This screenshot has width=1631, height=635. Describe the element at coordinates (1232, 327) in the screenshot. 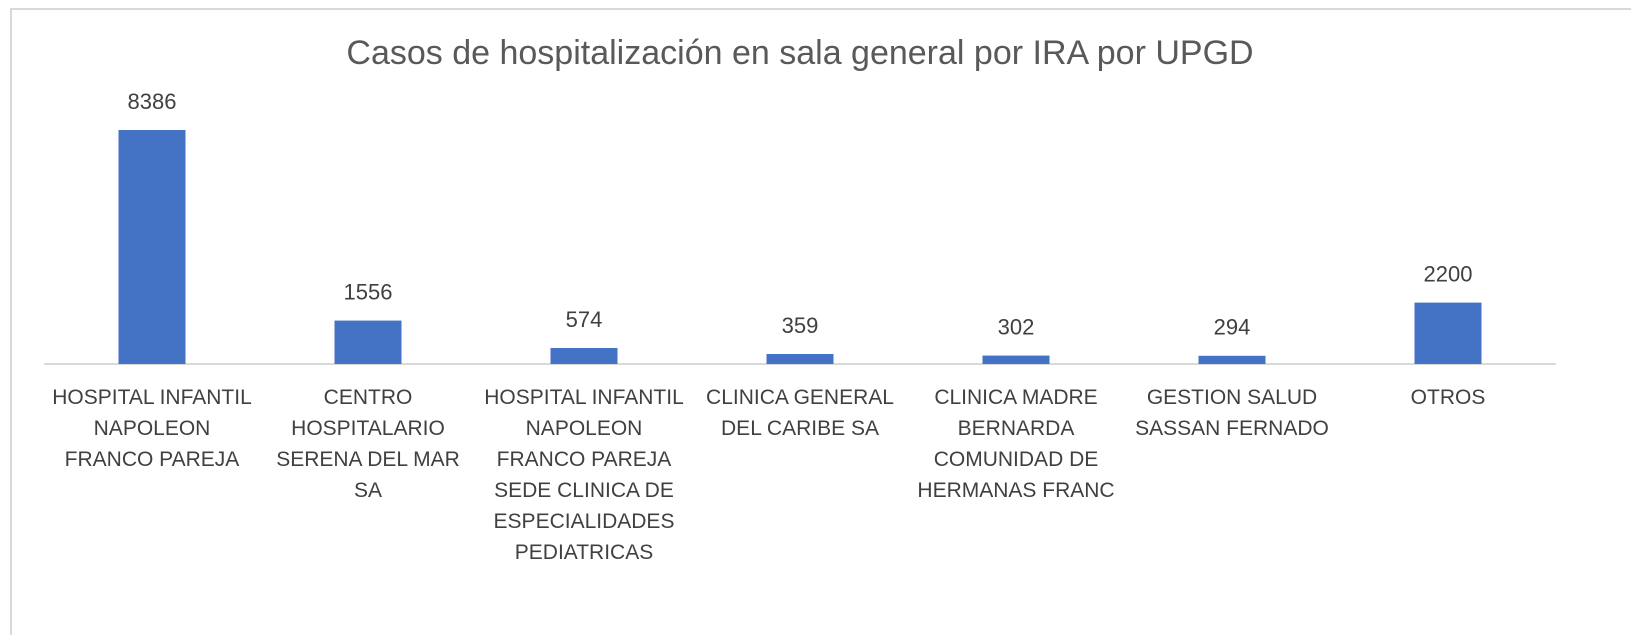

I see `data-label: 294` at that location.